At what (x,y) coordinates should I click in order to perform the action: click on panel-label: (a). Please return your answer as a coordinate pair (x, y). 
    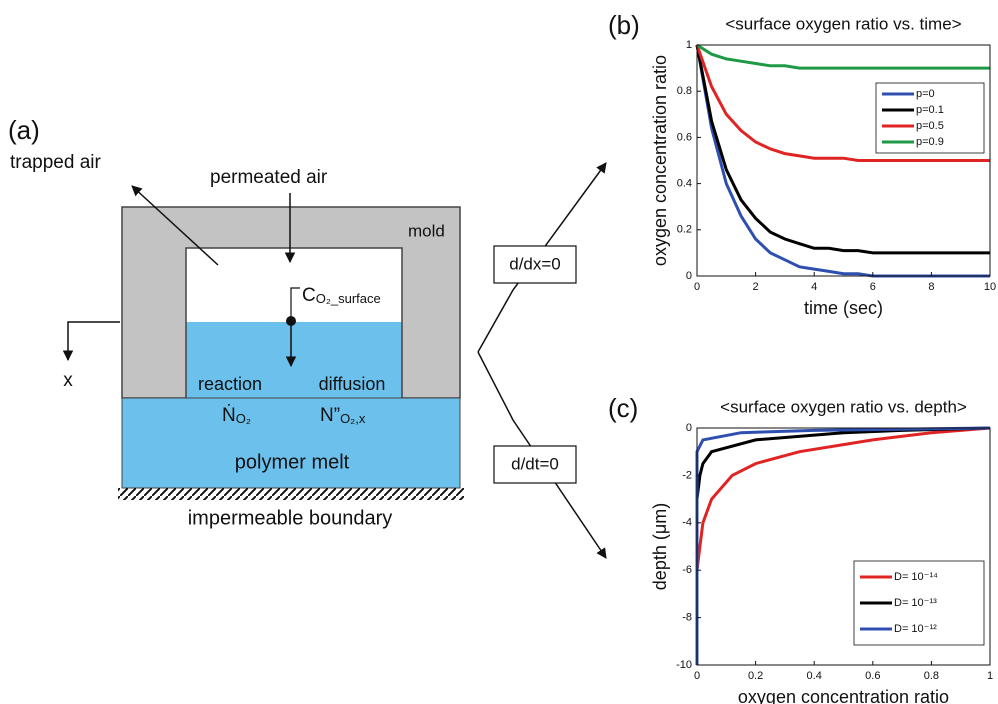
    Looking at the image, I should click on (24, 130).